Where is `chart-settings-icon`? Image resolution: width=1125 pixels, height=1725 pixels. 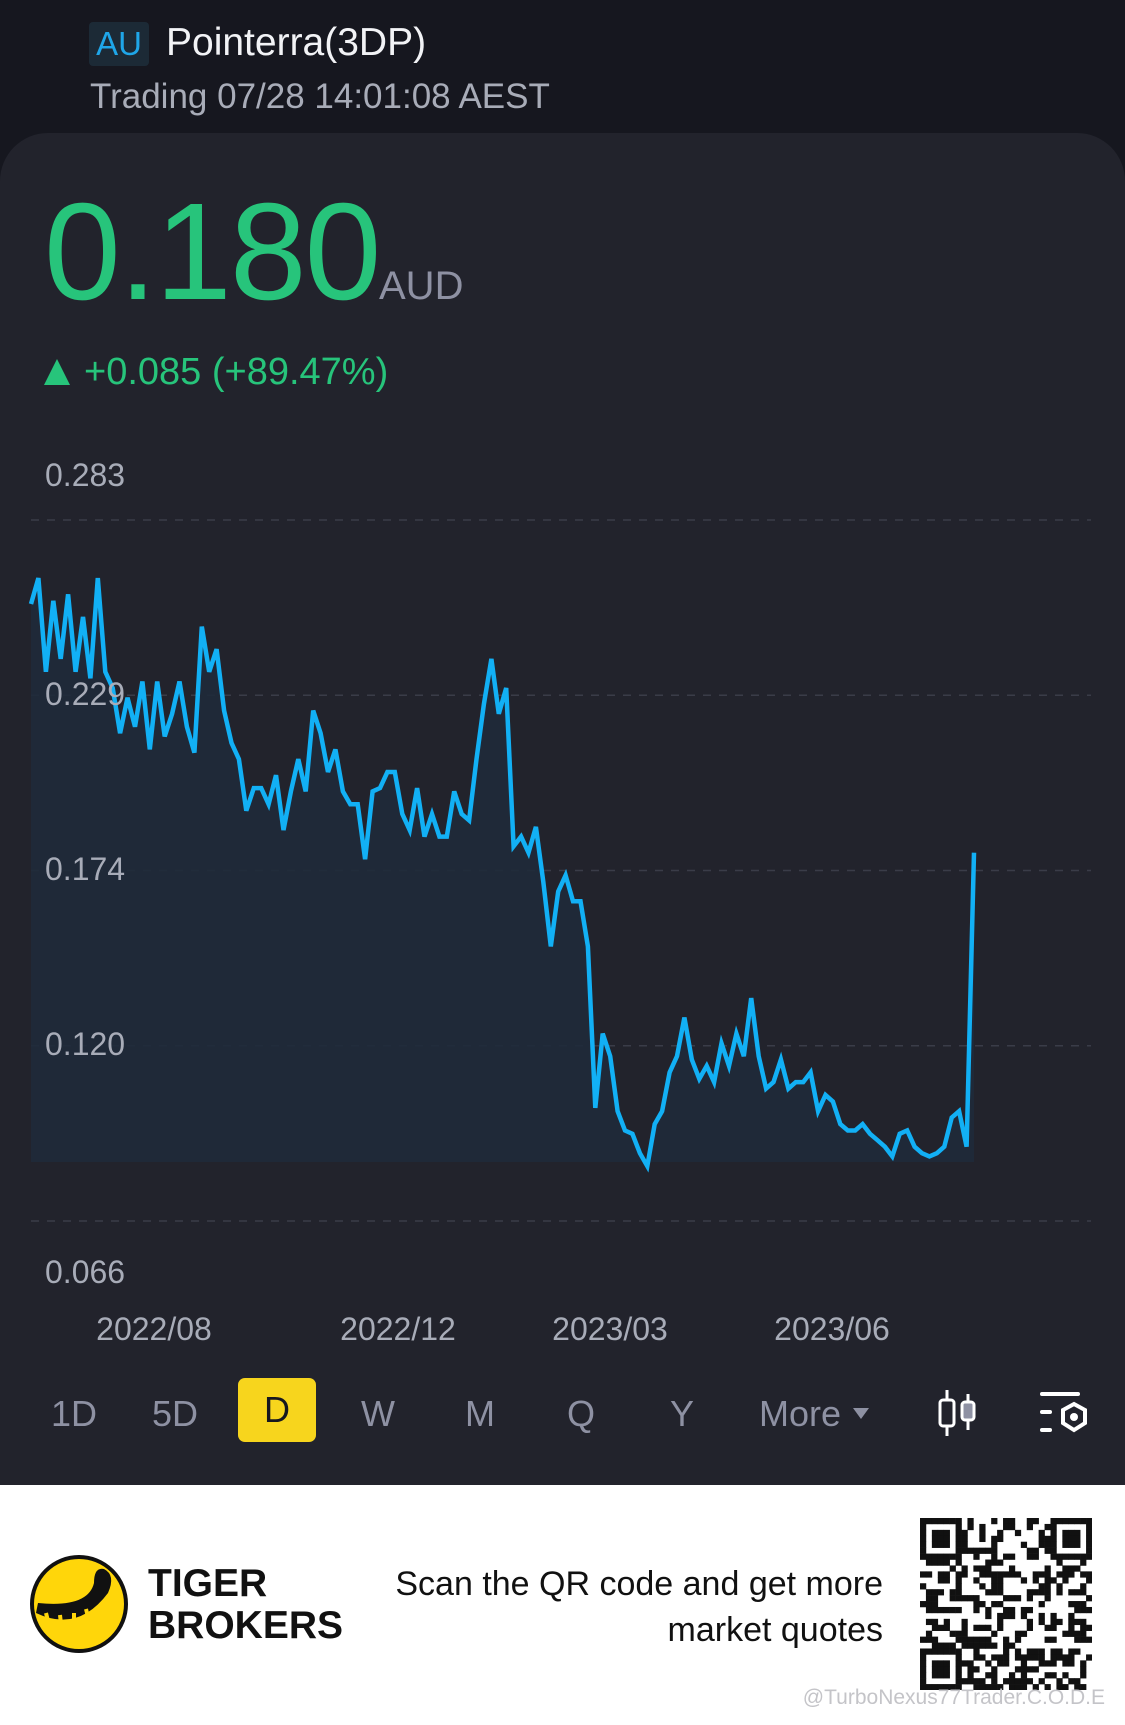
chart-settings-icon is located at coordinates (1065, 1413).